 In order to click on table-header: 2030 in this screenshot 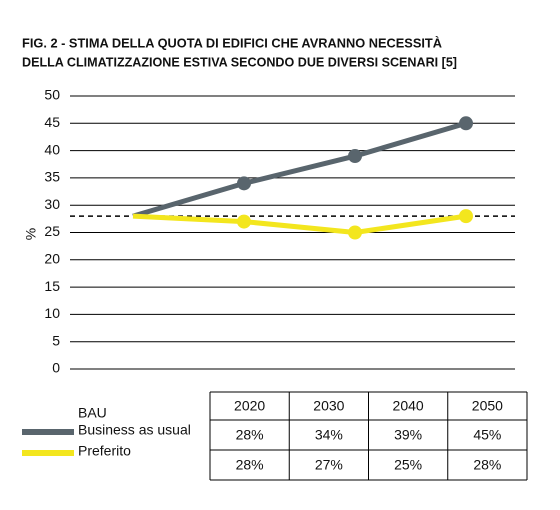, I will do `click(328, 406)`.